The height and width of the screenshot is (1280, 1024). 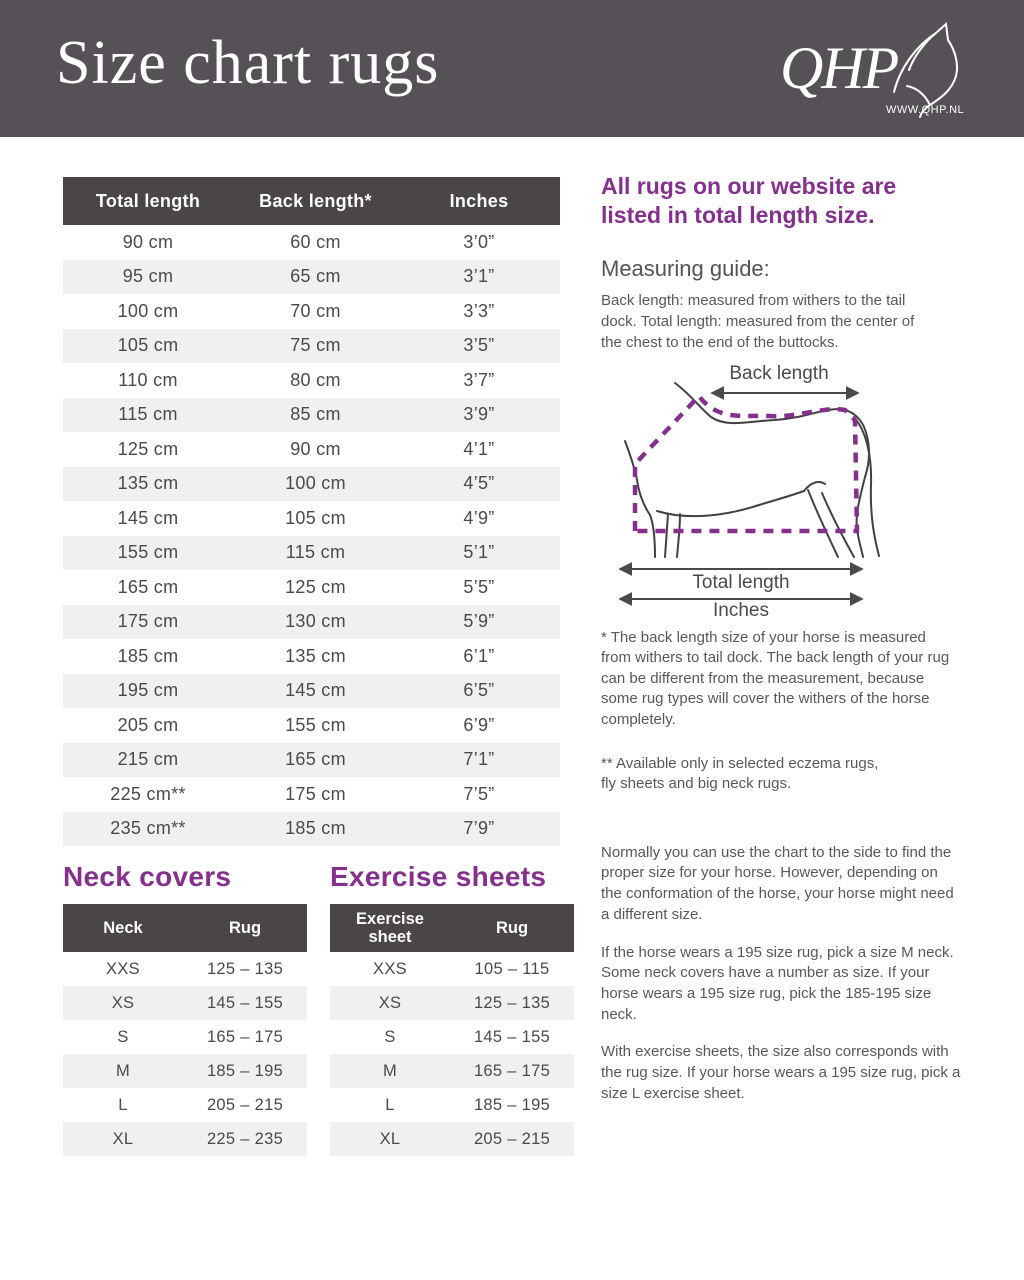 I want to click on table-cell: 5’5”, so click(x=479, y=586).